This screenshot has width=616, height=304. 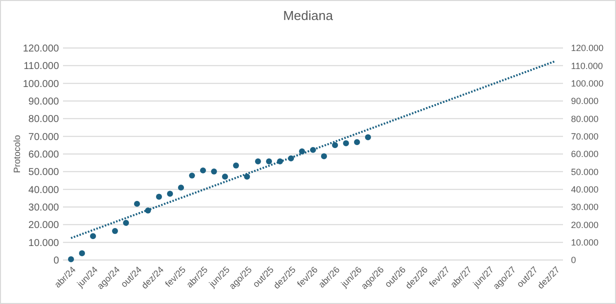 I want to click on y-tick-label: 50.000, so click(x=44, y=172).